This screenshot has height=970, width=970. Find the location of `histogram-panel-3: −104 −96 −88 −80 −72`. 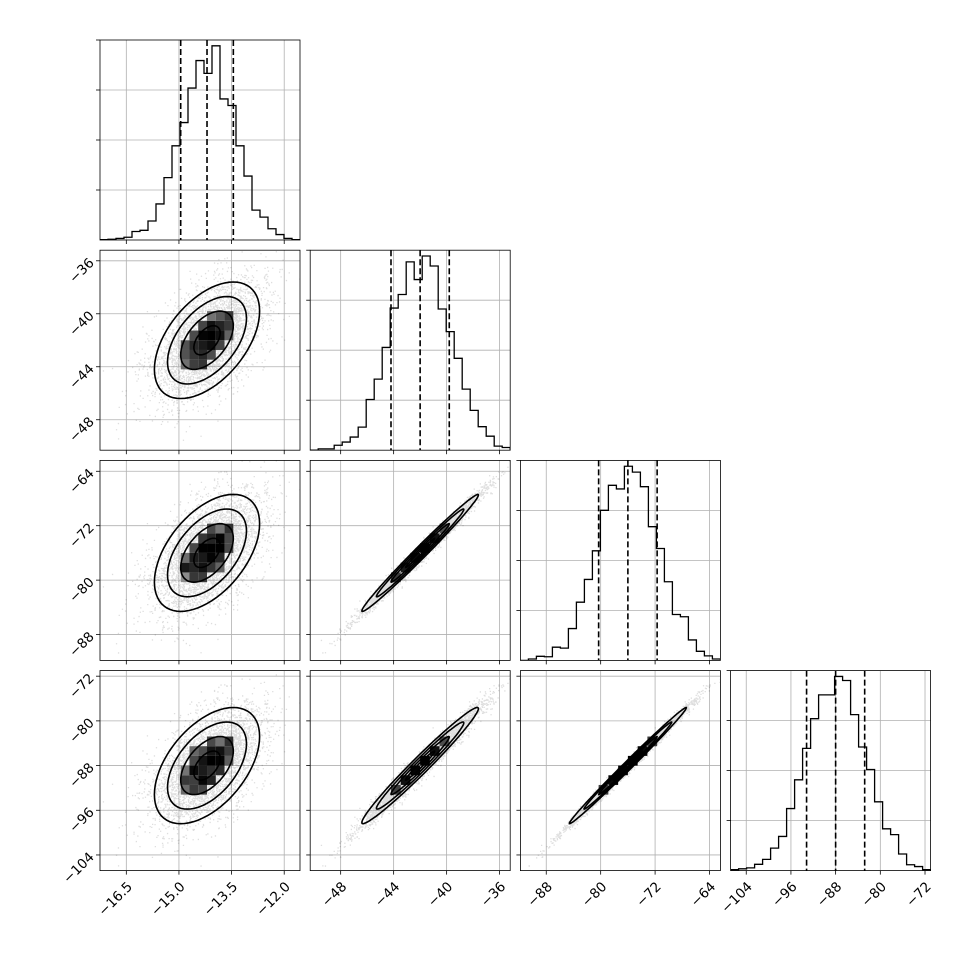

histogram-panel-3: −104 −96 −88 −80 −72 is located at coordinates (826, 793).